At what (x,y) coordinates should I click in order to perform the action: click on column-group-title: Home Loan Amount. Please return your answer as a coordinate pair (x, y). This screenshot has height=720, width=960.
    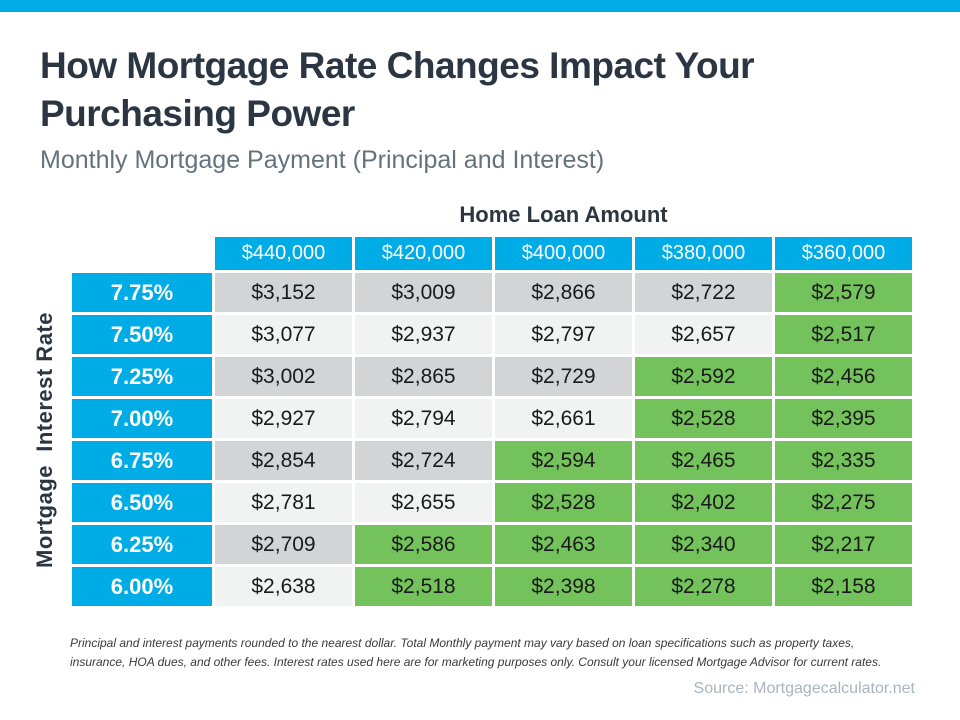
    Looking at the image, I should click on (563, 214).